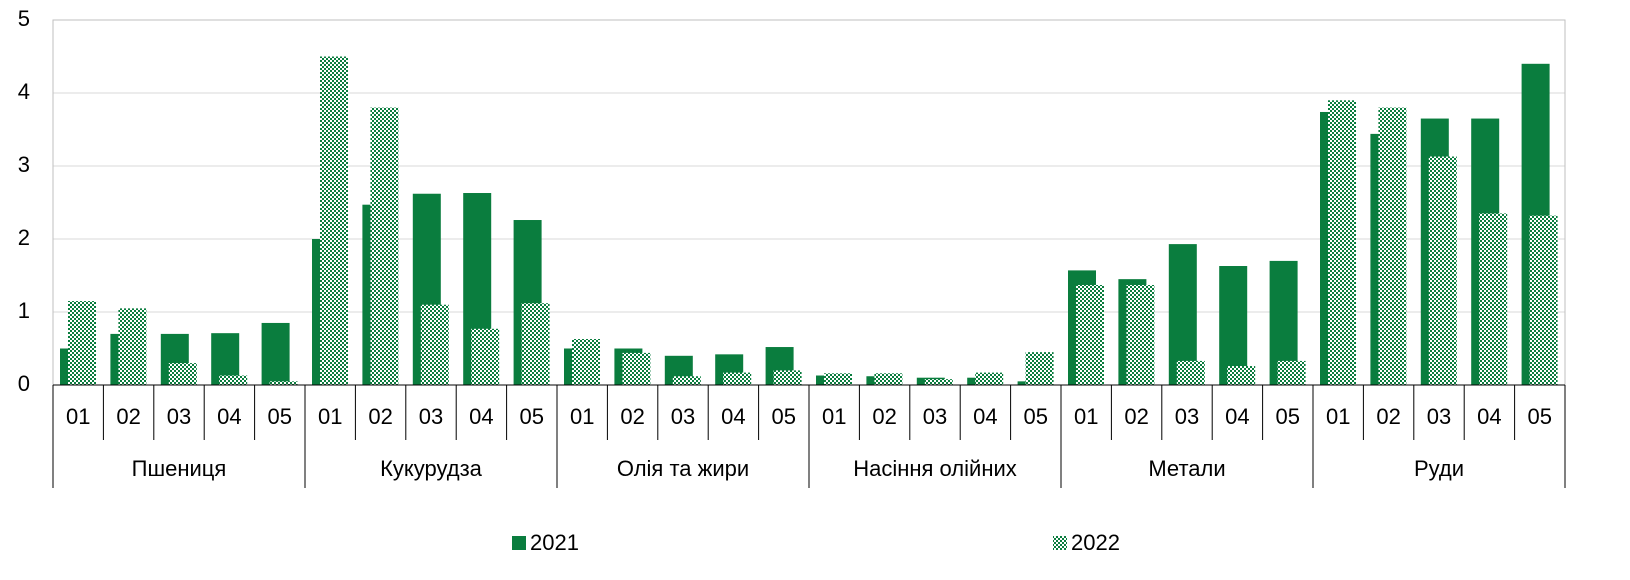 Image resolution: width=1630 pixels, height=580 pixels. I want to click on group-label: Олія та жири, so click(683, 468).